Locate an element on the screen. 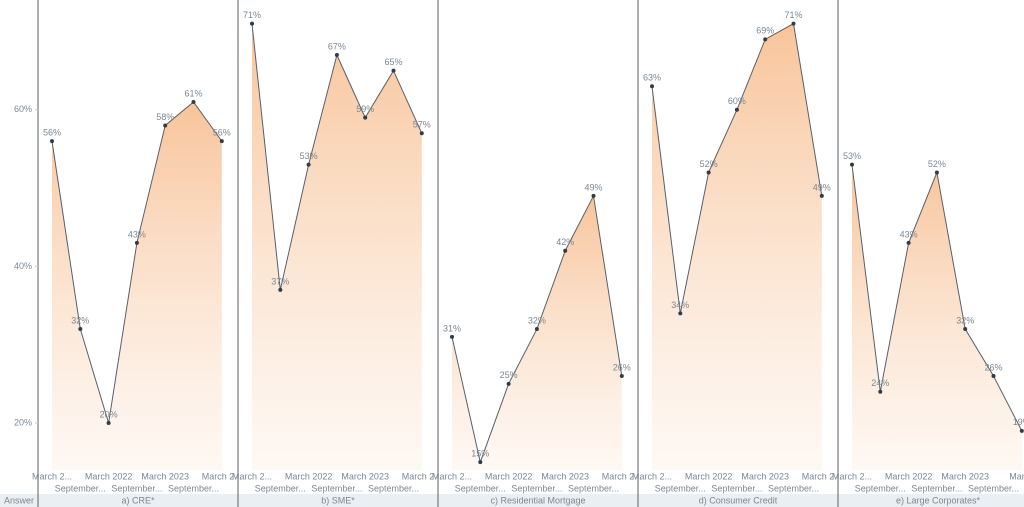  y-tick-label: 60% is located at coordinates (23, 109).